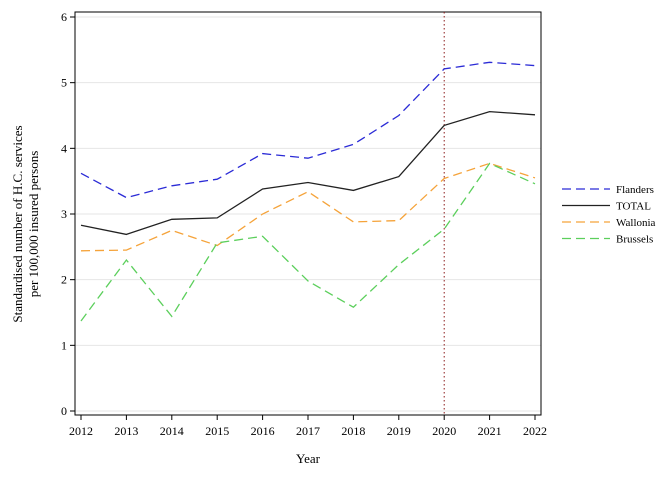  I want to click on y-tick-label: 6, so click(64, 17).